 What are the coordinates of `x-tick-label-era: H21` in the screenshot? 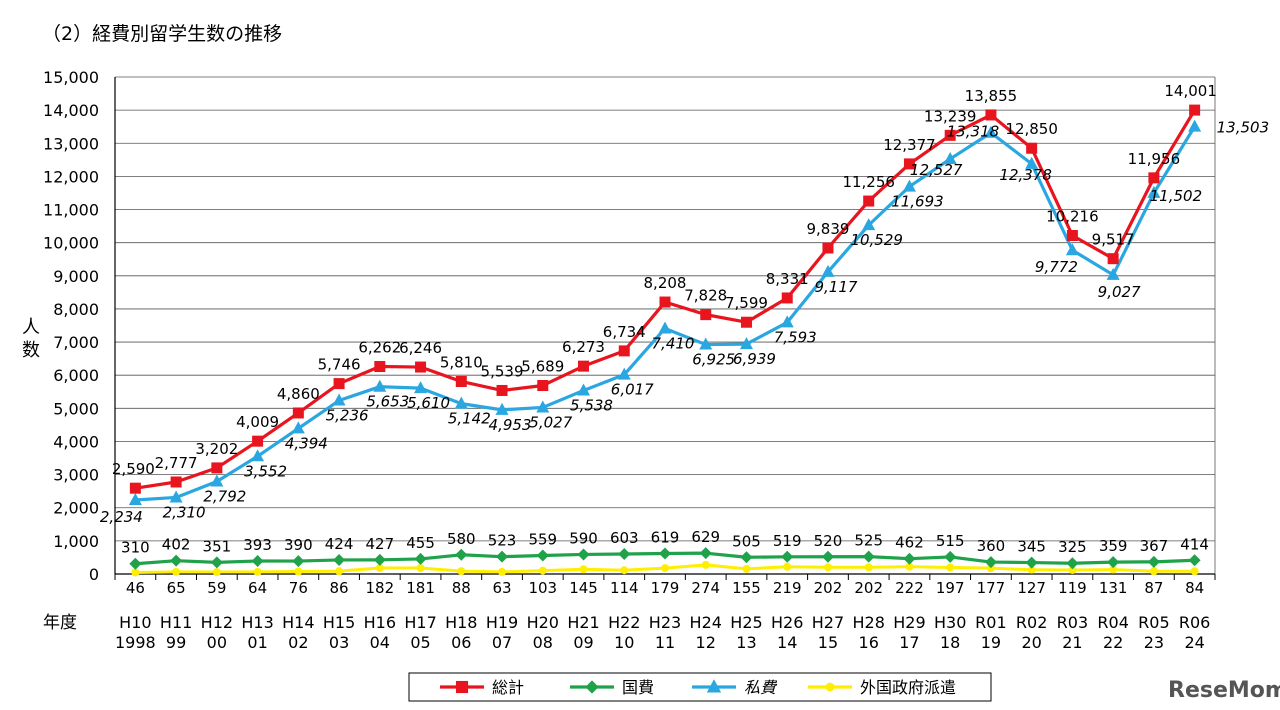 It's located at (583, 622).